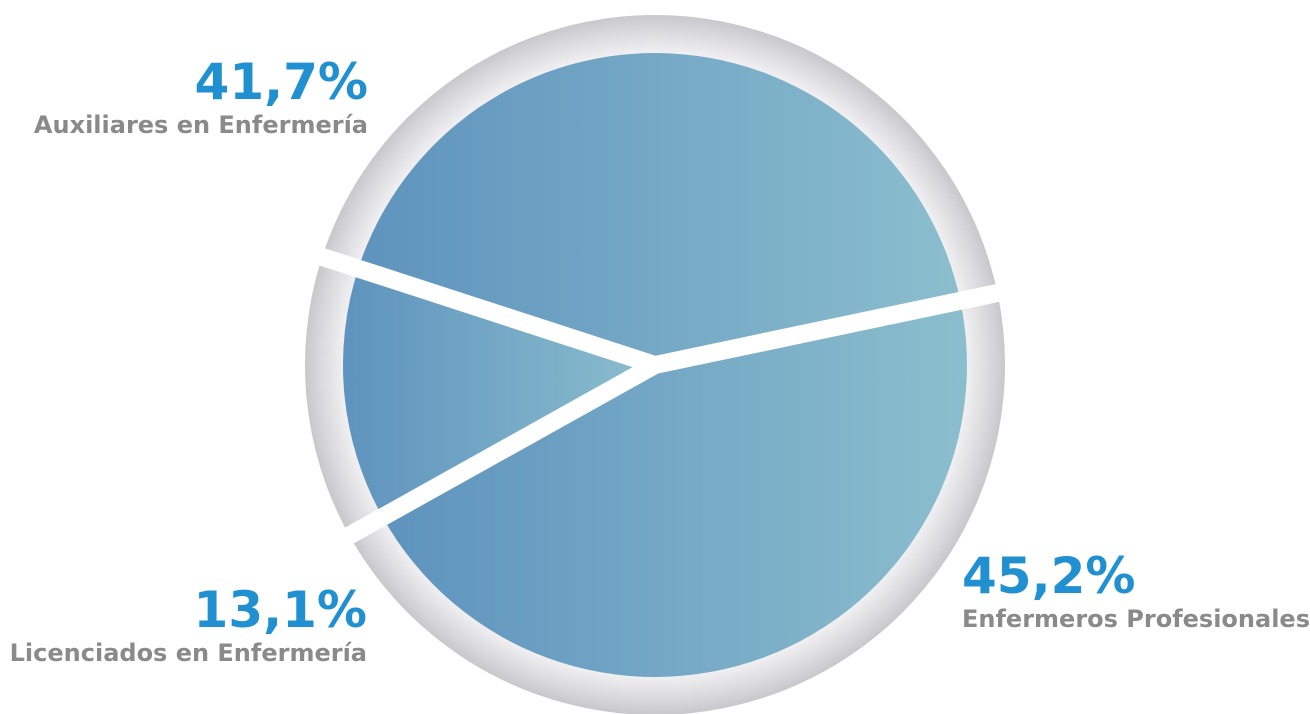  I want to click on slice-percent-licenciados: 13,1%, so click(280, 610).